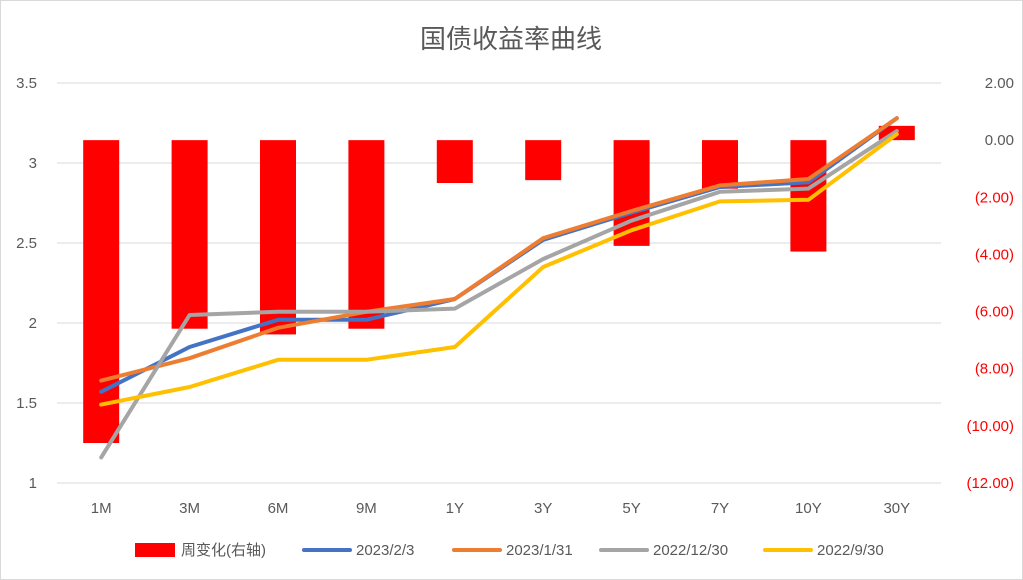  Describe the element at coordinates (26, 83) in the screenshot. I see `left-axis-tick-label: 3.5` at that location.